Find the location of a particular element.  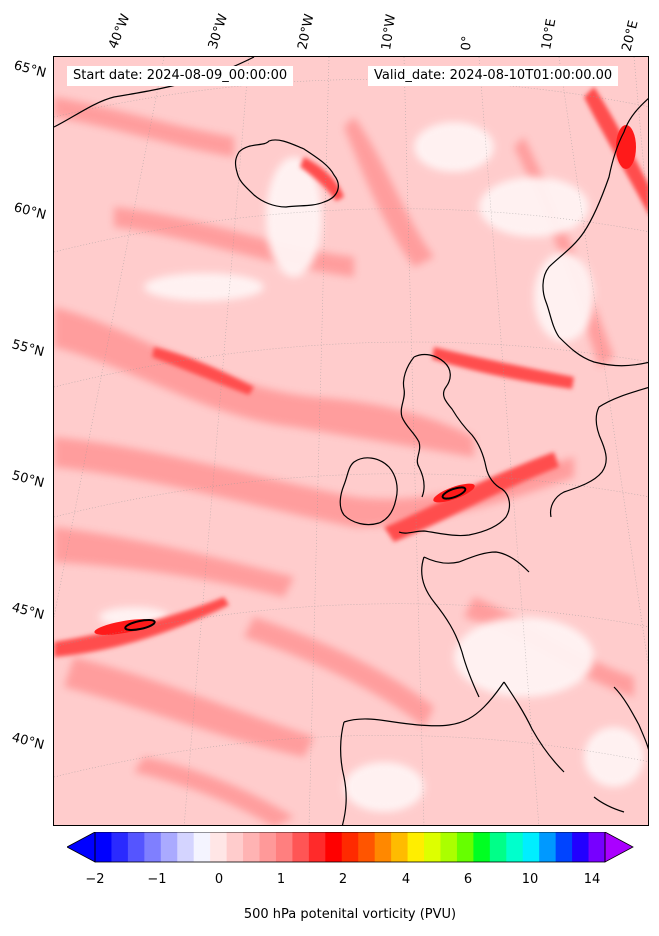

lon-label-0: 0° is located at coordinates (467, 43).